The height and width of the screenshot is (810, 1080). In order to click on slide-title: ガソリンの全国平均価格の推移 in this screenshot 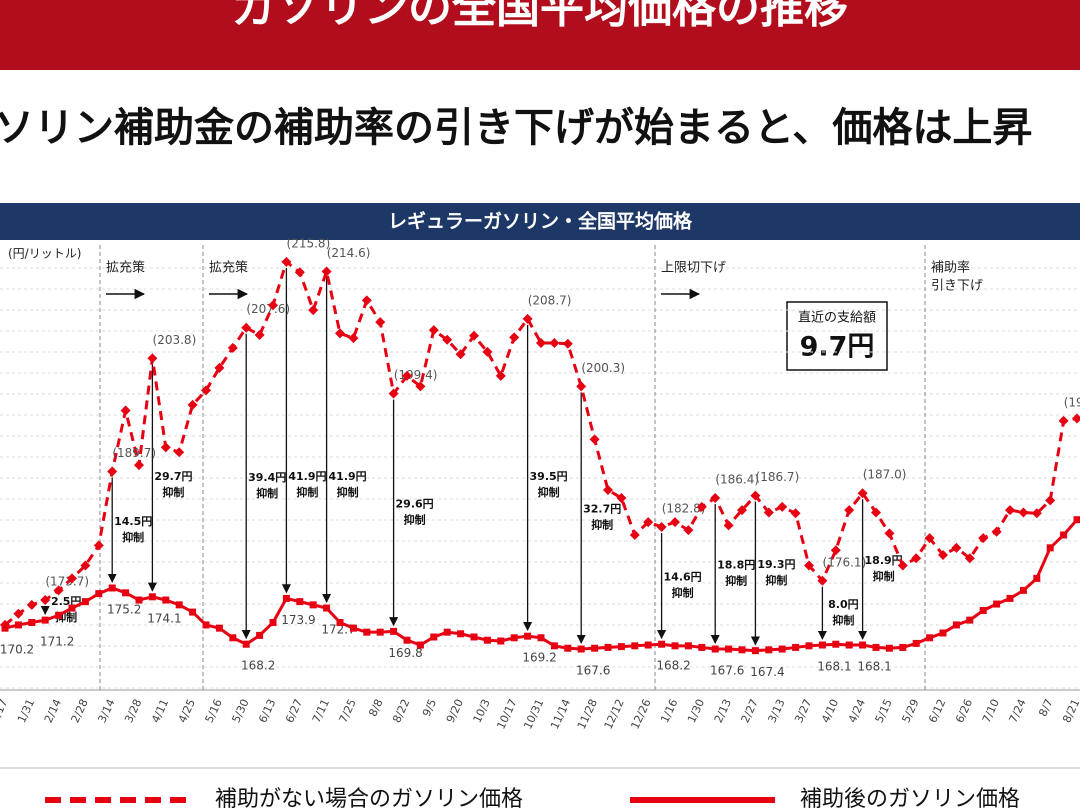, I will do `click(540, 16)`.